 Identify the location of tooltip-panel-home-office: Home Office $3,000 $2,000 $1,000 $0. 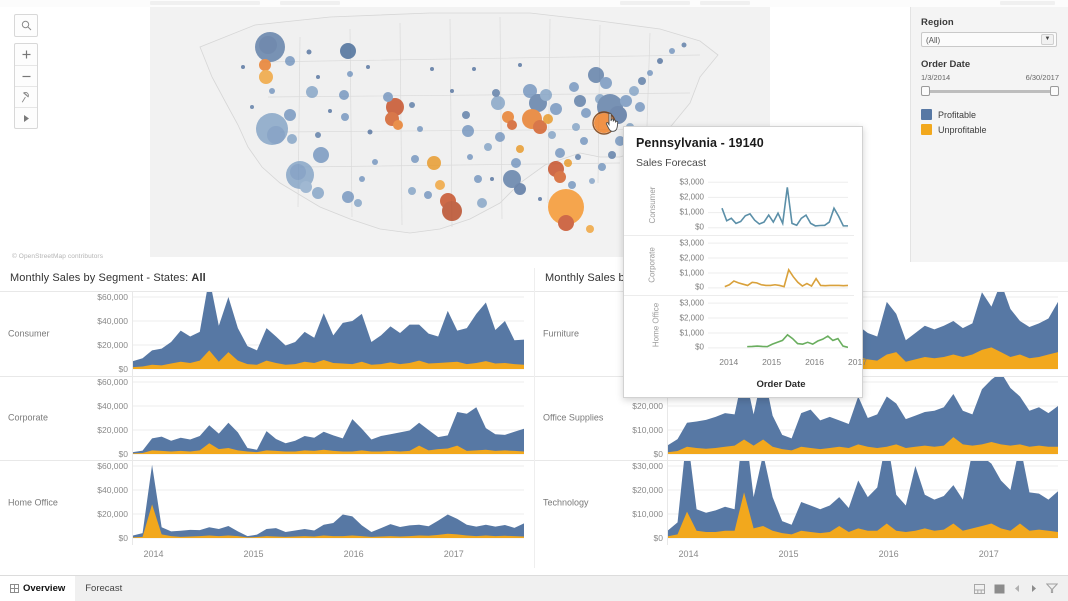
(739, 324).